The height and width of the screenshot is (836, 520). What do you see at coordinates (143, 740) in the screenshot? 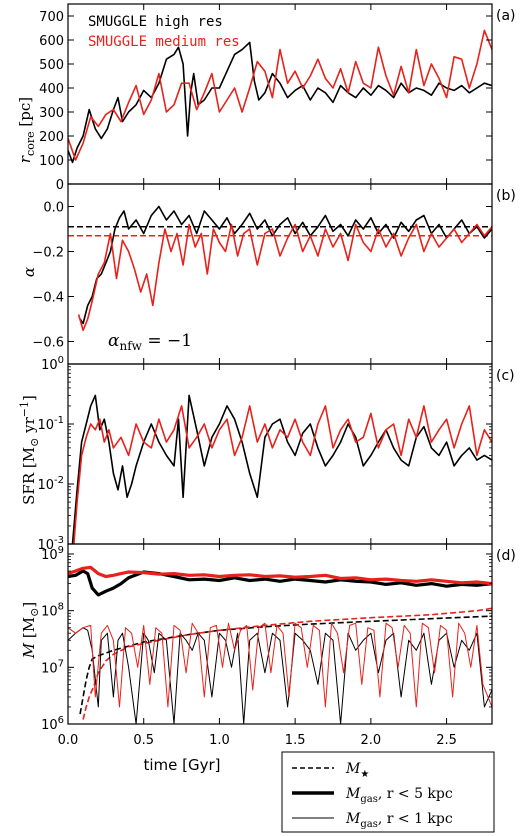
I see `panel-d-xtick-label-1: 0.5` at bounding box center [143, 740].